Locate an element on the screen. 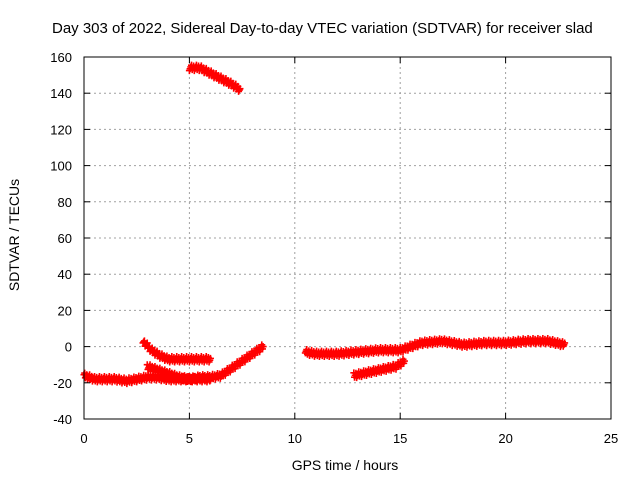  x-tick-label: 10 is located at coordinates (295, 438).